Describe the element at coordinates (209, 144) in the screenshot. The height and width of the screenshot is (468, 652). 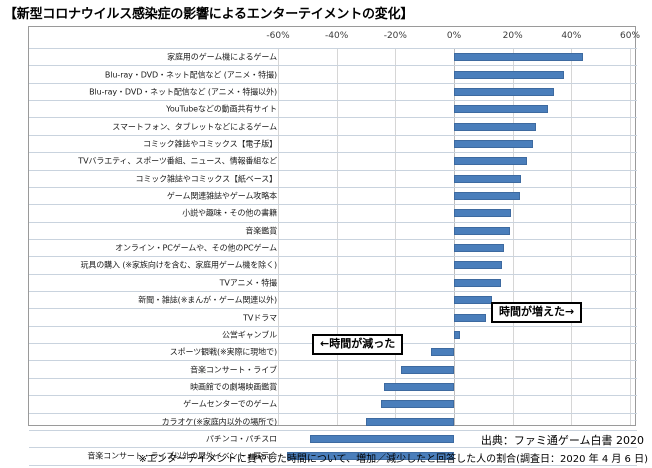
I see `category-label: コミック雑誌やコミックス【電子版】` at that location.